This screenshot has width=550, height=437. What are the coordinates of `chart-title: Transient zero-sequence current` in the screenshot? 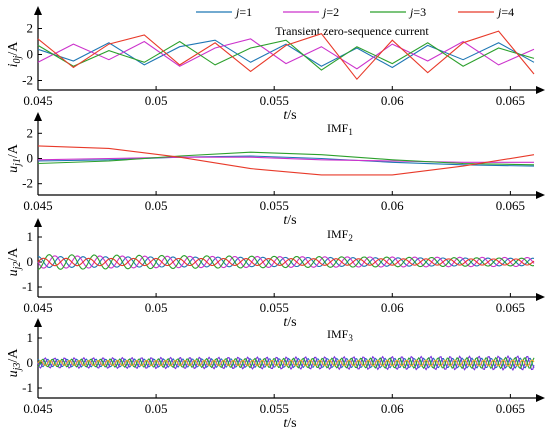 It's located at (352, 31).